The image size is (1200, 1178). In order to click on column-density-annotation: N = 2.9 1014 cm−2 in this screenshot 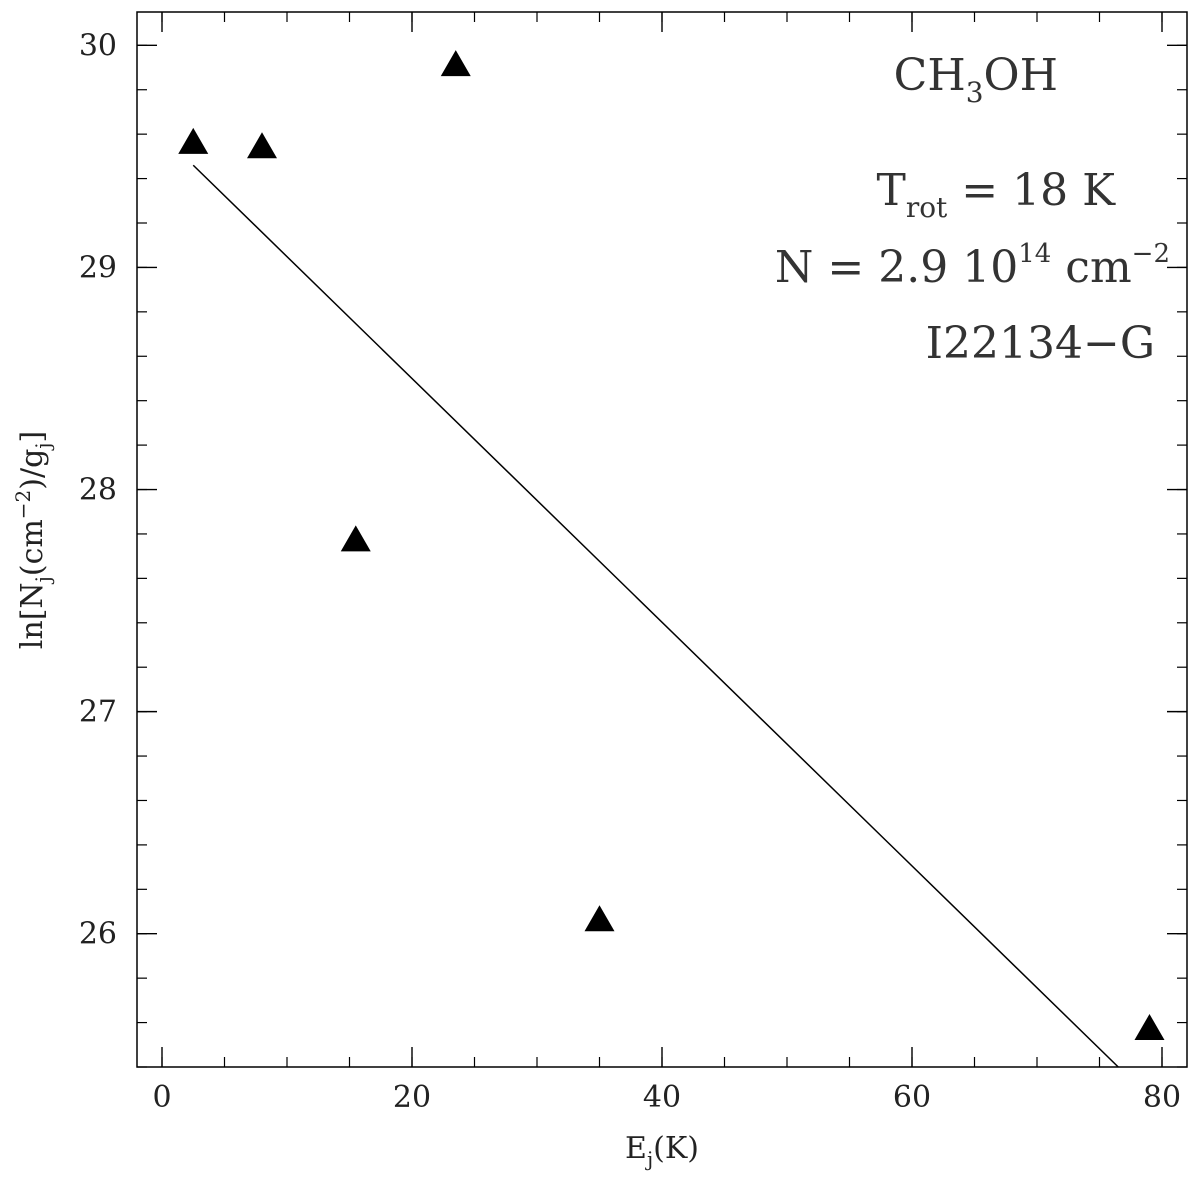, I will do `click(972, 266)`.